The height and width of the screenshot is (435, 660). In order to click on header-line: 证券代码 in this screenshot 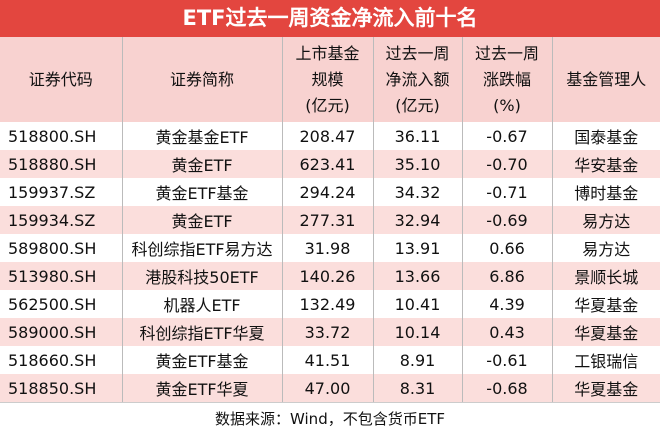, I will do `click(61, 80)`.